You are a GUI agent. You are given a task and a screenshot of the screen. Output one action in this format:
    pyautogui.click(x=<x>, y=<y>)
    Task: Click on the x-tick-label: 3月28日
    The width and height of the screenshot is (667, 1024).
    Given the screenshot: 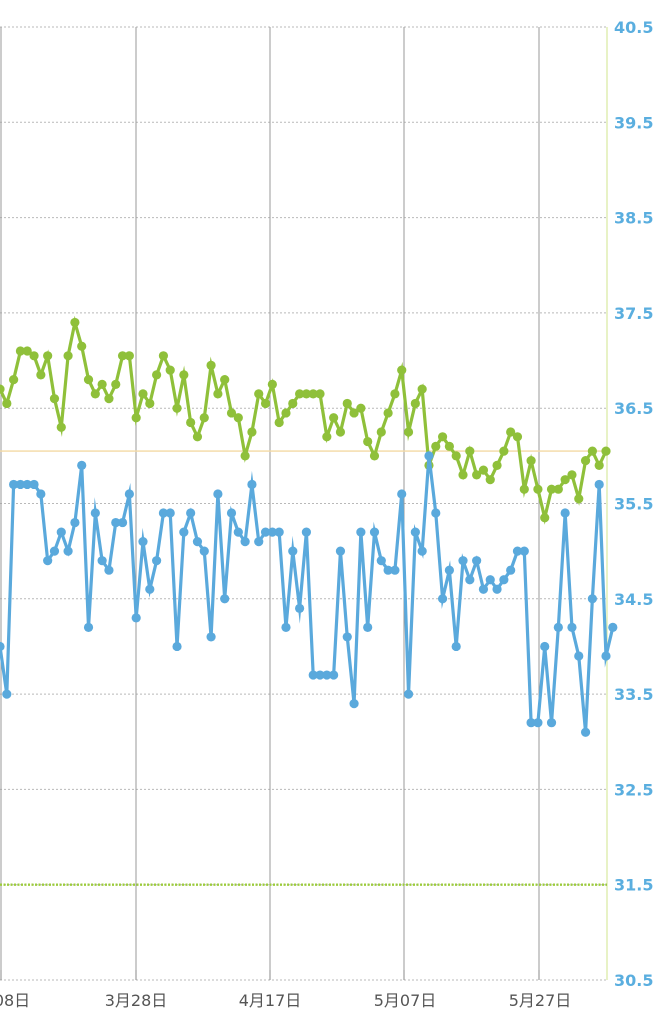 What is the action you would take?
    pyautogui.click(x=136, y=1000)
    